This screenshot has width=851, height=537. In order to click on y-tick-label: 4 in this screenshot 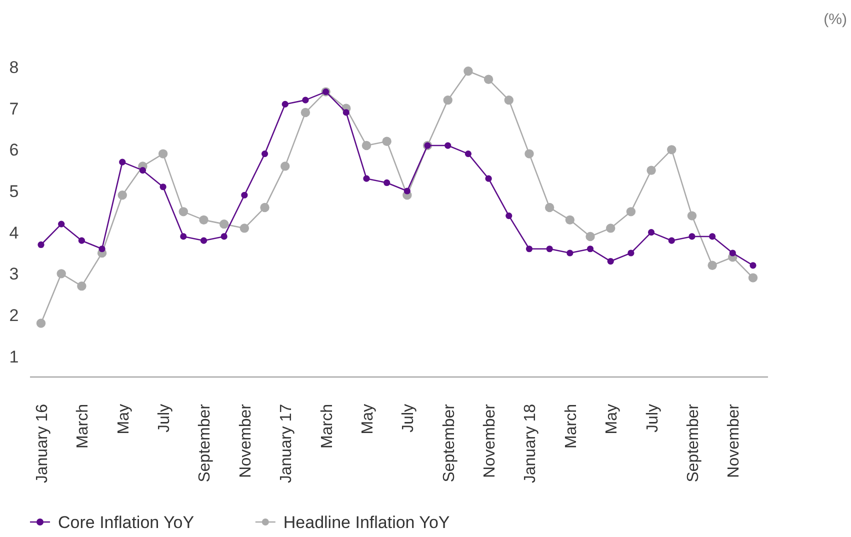, I will do `click(14, 232)`.